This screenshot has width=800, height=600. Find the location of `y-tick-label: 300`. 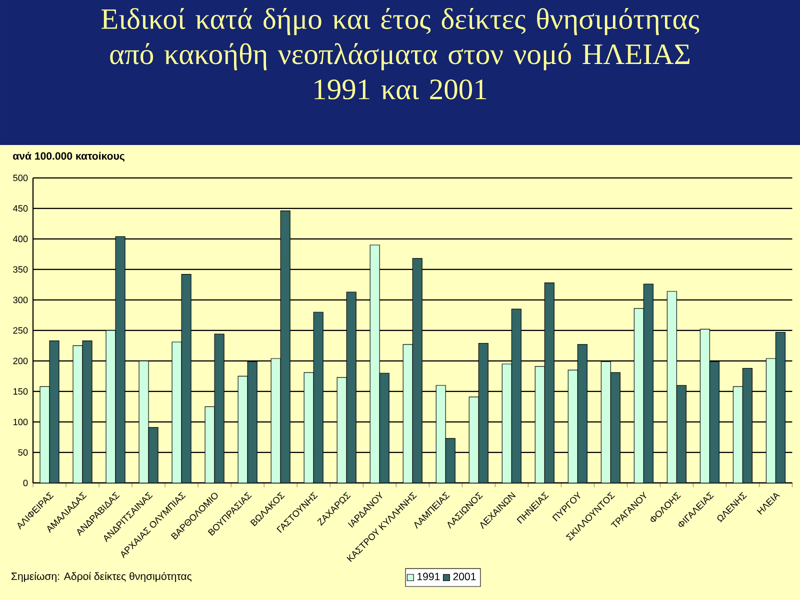

y-tick-label: 300 is located at coordinates (20, 300).